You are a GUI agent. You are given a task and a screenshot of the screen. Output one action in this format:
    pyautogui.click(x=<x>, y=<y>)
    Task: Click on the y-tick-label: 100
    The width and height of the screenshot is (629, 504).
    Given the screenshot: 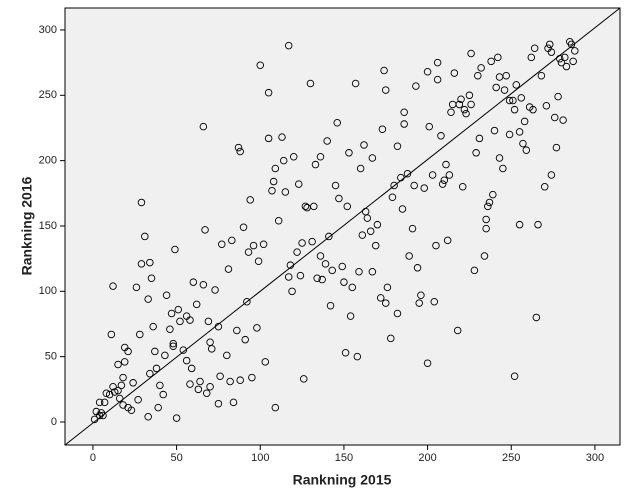 What is the action you would take?
    pyautogui.click(x=48, y=291)
    